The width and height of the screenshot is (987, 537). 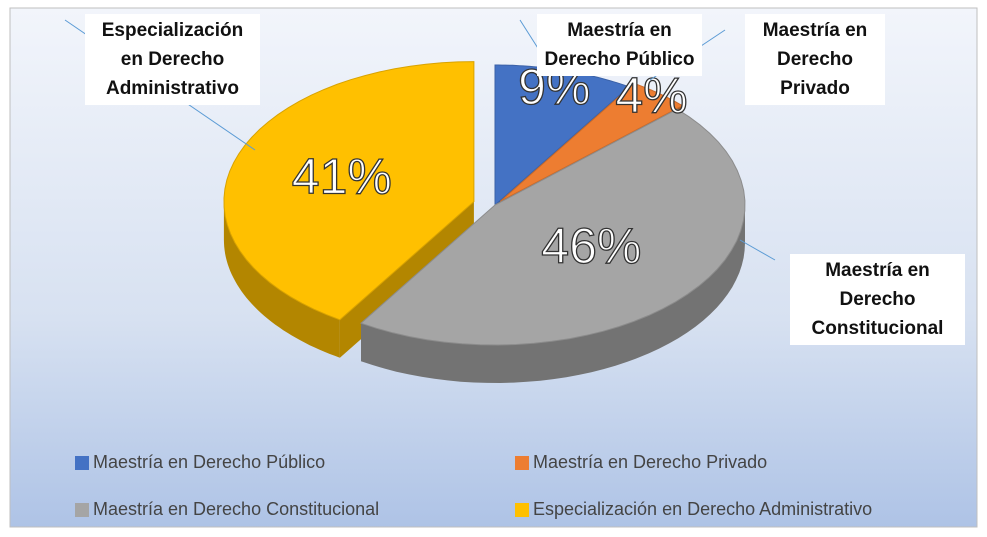 I want to click on callout: Maestría en Derecho Constitucional, so click(x=877, y=299).